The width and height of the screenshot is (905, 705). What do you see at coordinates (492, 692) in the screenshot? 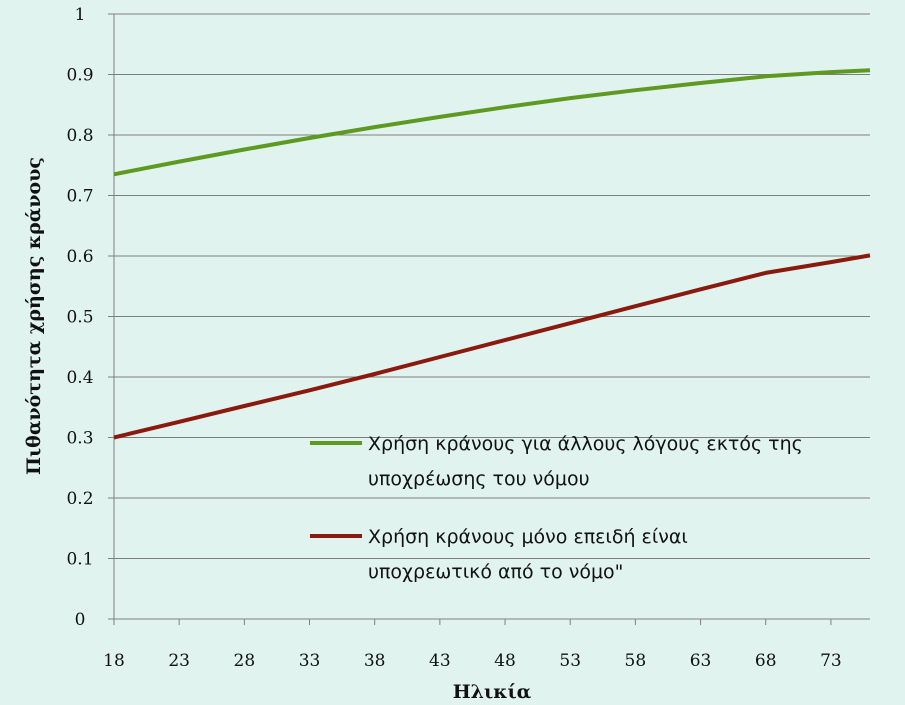
I see `x-axis-title: Ηλικία` at bounding box center [492, 692].